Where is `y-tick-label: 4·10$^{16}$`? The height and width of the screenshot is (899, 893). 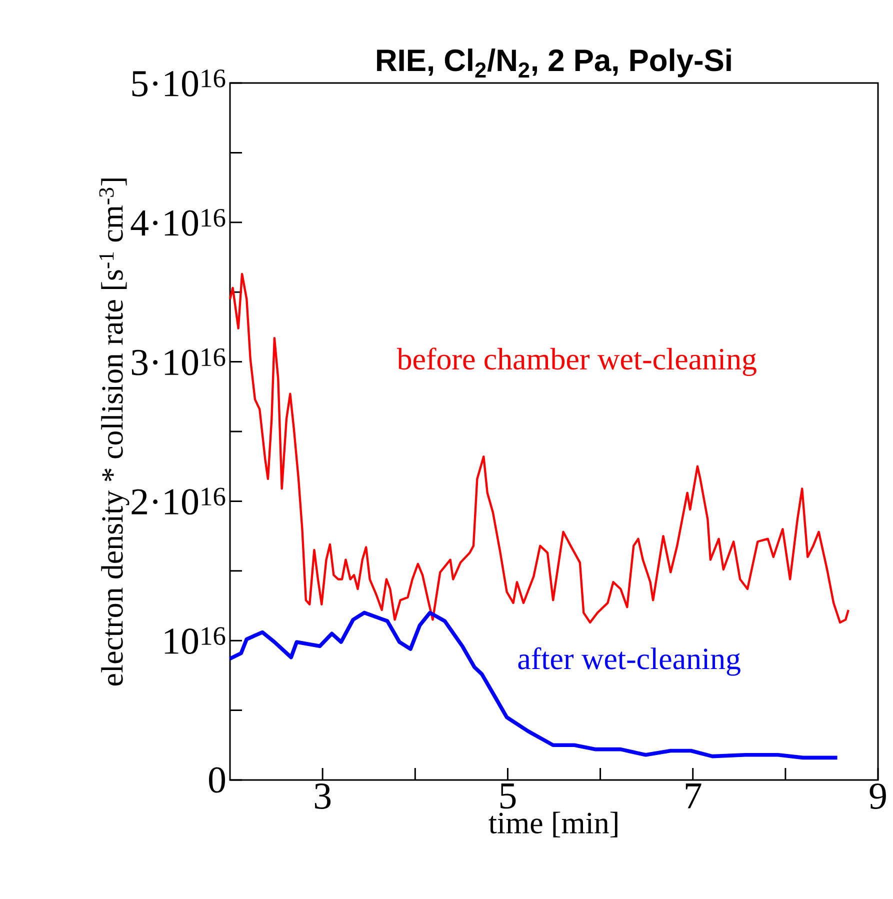
y-tick-label: 4·10$^{16}$ is located at coordinates (178, 222).